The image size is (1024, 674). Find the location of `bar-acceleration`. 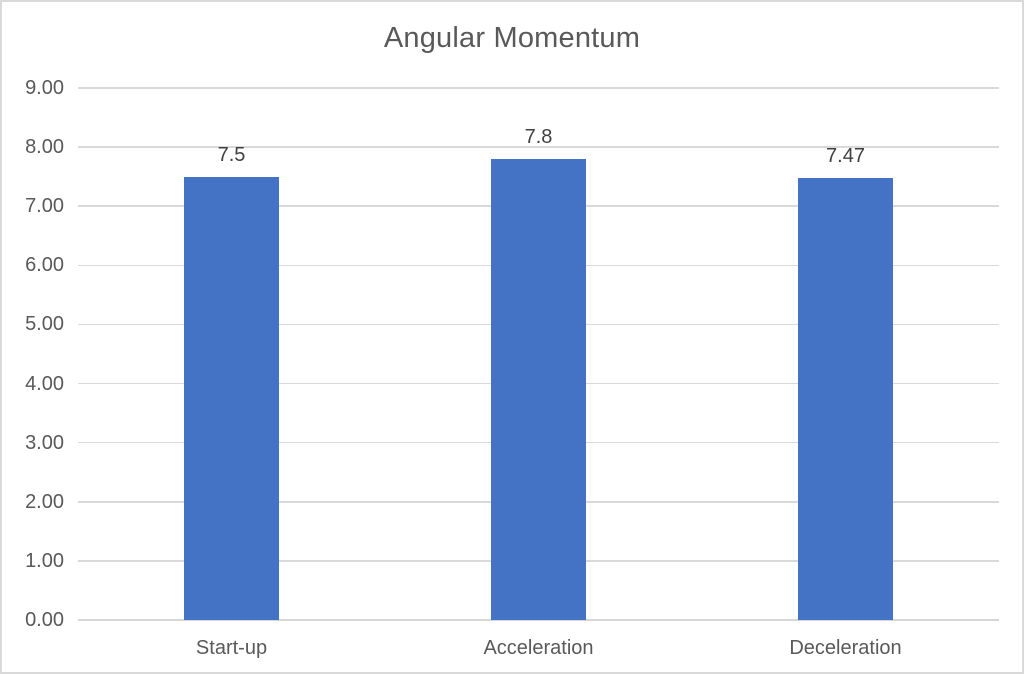

bar-acceleration is located at coordinates (538, 389).